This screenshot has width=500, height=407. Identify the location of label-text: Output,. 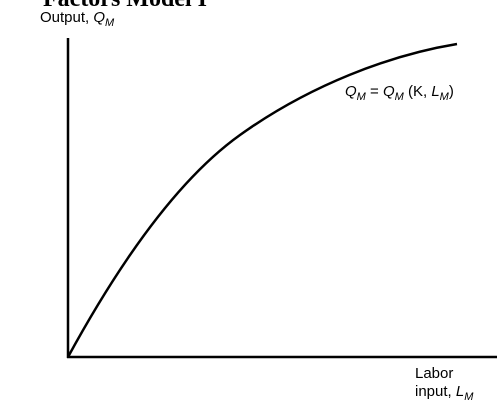
(66, 17).